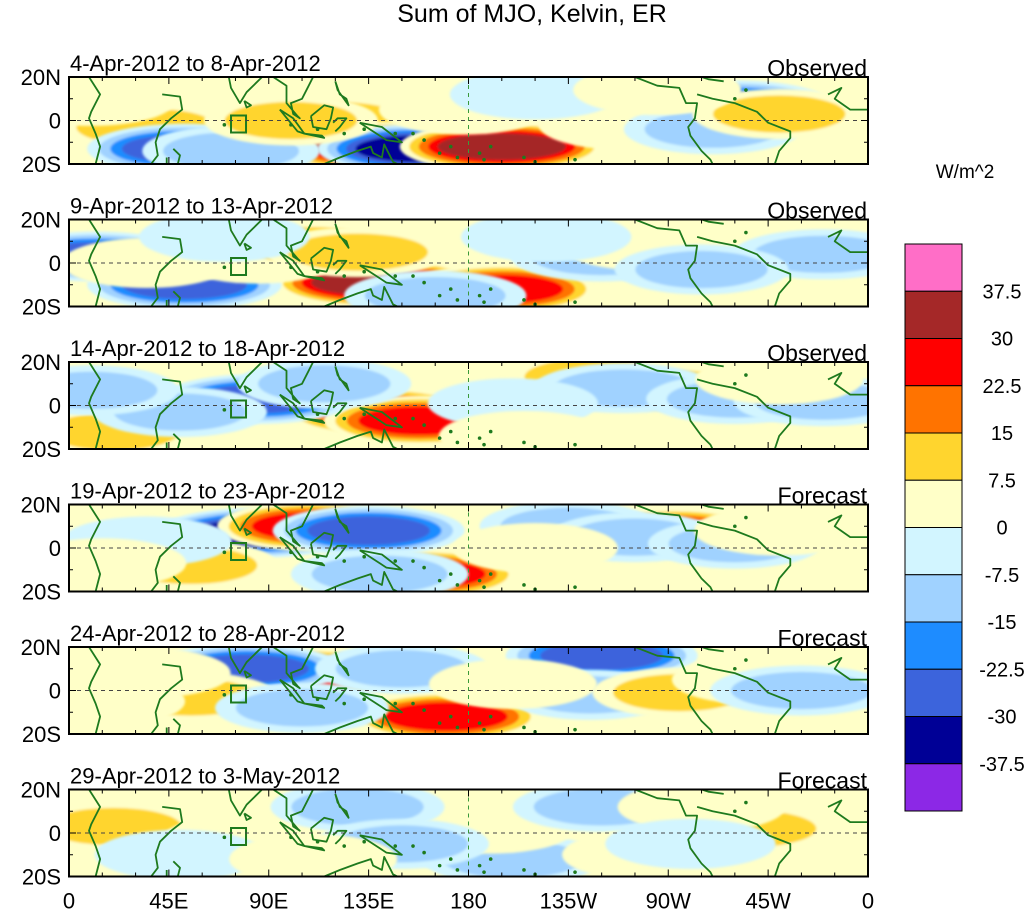 This screenshot has width=1031, height=921. I want to click on map-panel: 20N 0 20S 4-Apr-2012 to 8-Apr-2012 Observed, so click(445, 114).